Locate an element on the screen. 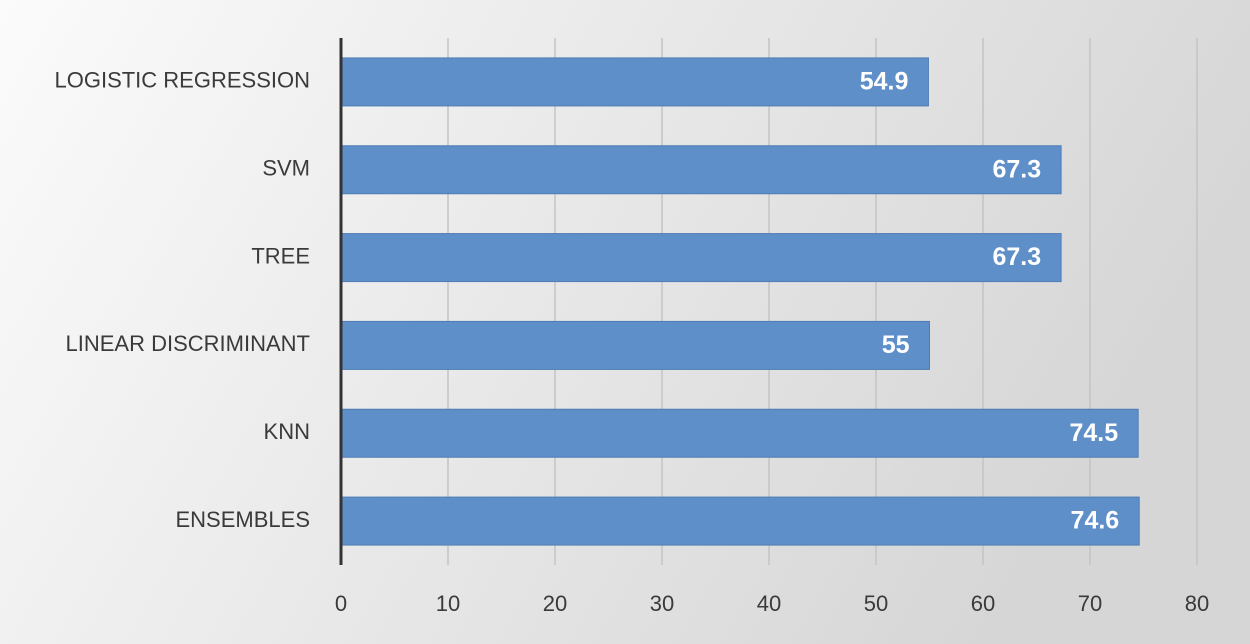  y-tick-label: LINEAR DISCRIMINANT is located at coordinates (188, 343).